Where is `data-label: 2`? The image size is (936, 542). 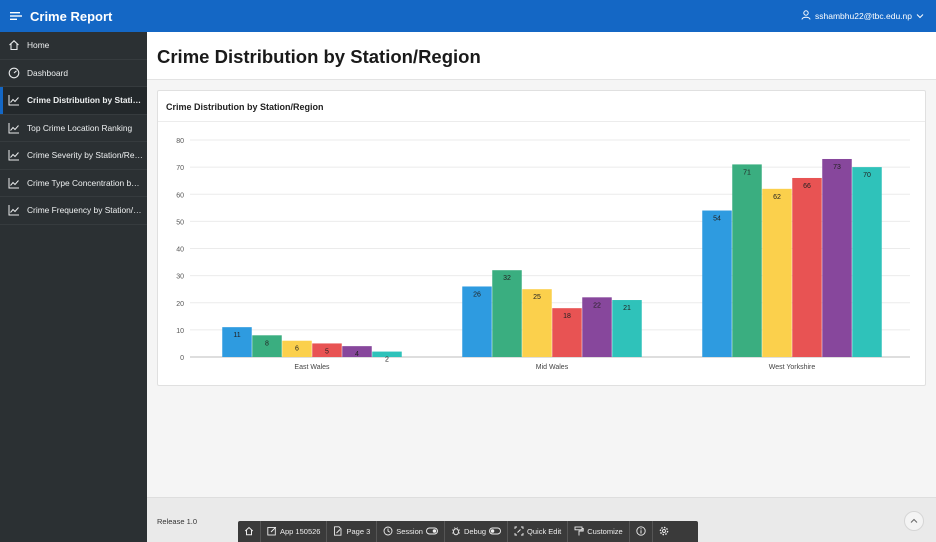 data-label: 2 is located at coordinates (387, 360).